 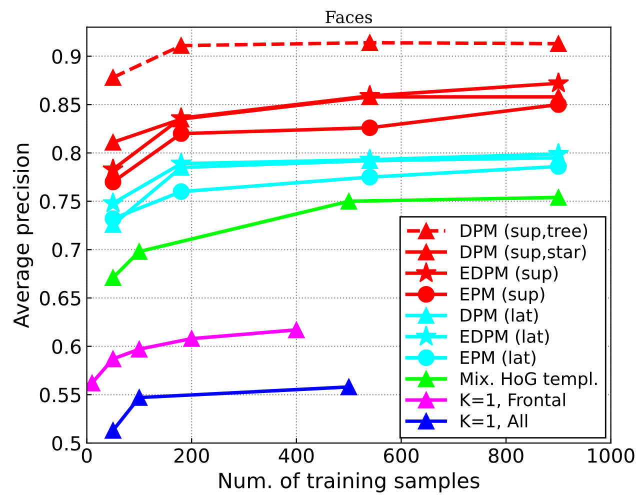 What do you see at coordinates (504, 337) in the screenshot?
I see `legend-label: EDPM (lat)` at bounding box center [504, 337].